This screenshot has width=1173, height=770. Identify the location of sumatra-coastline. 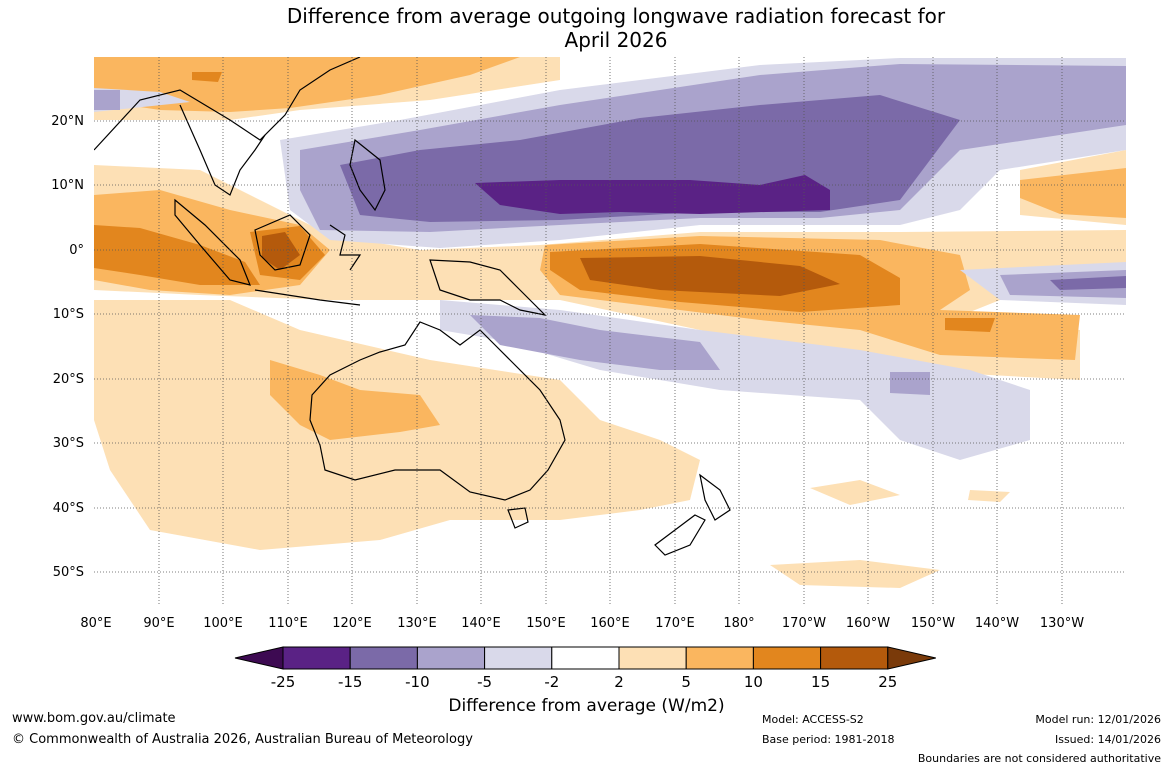
(212, 242).